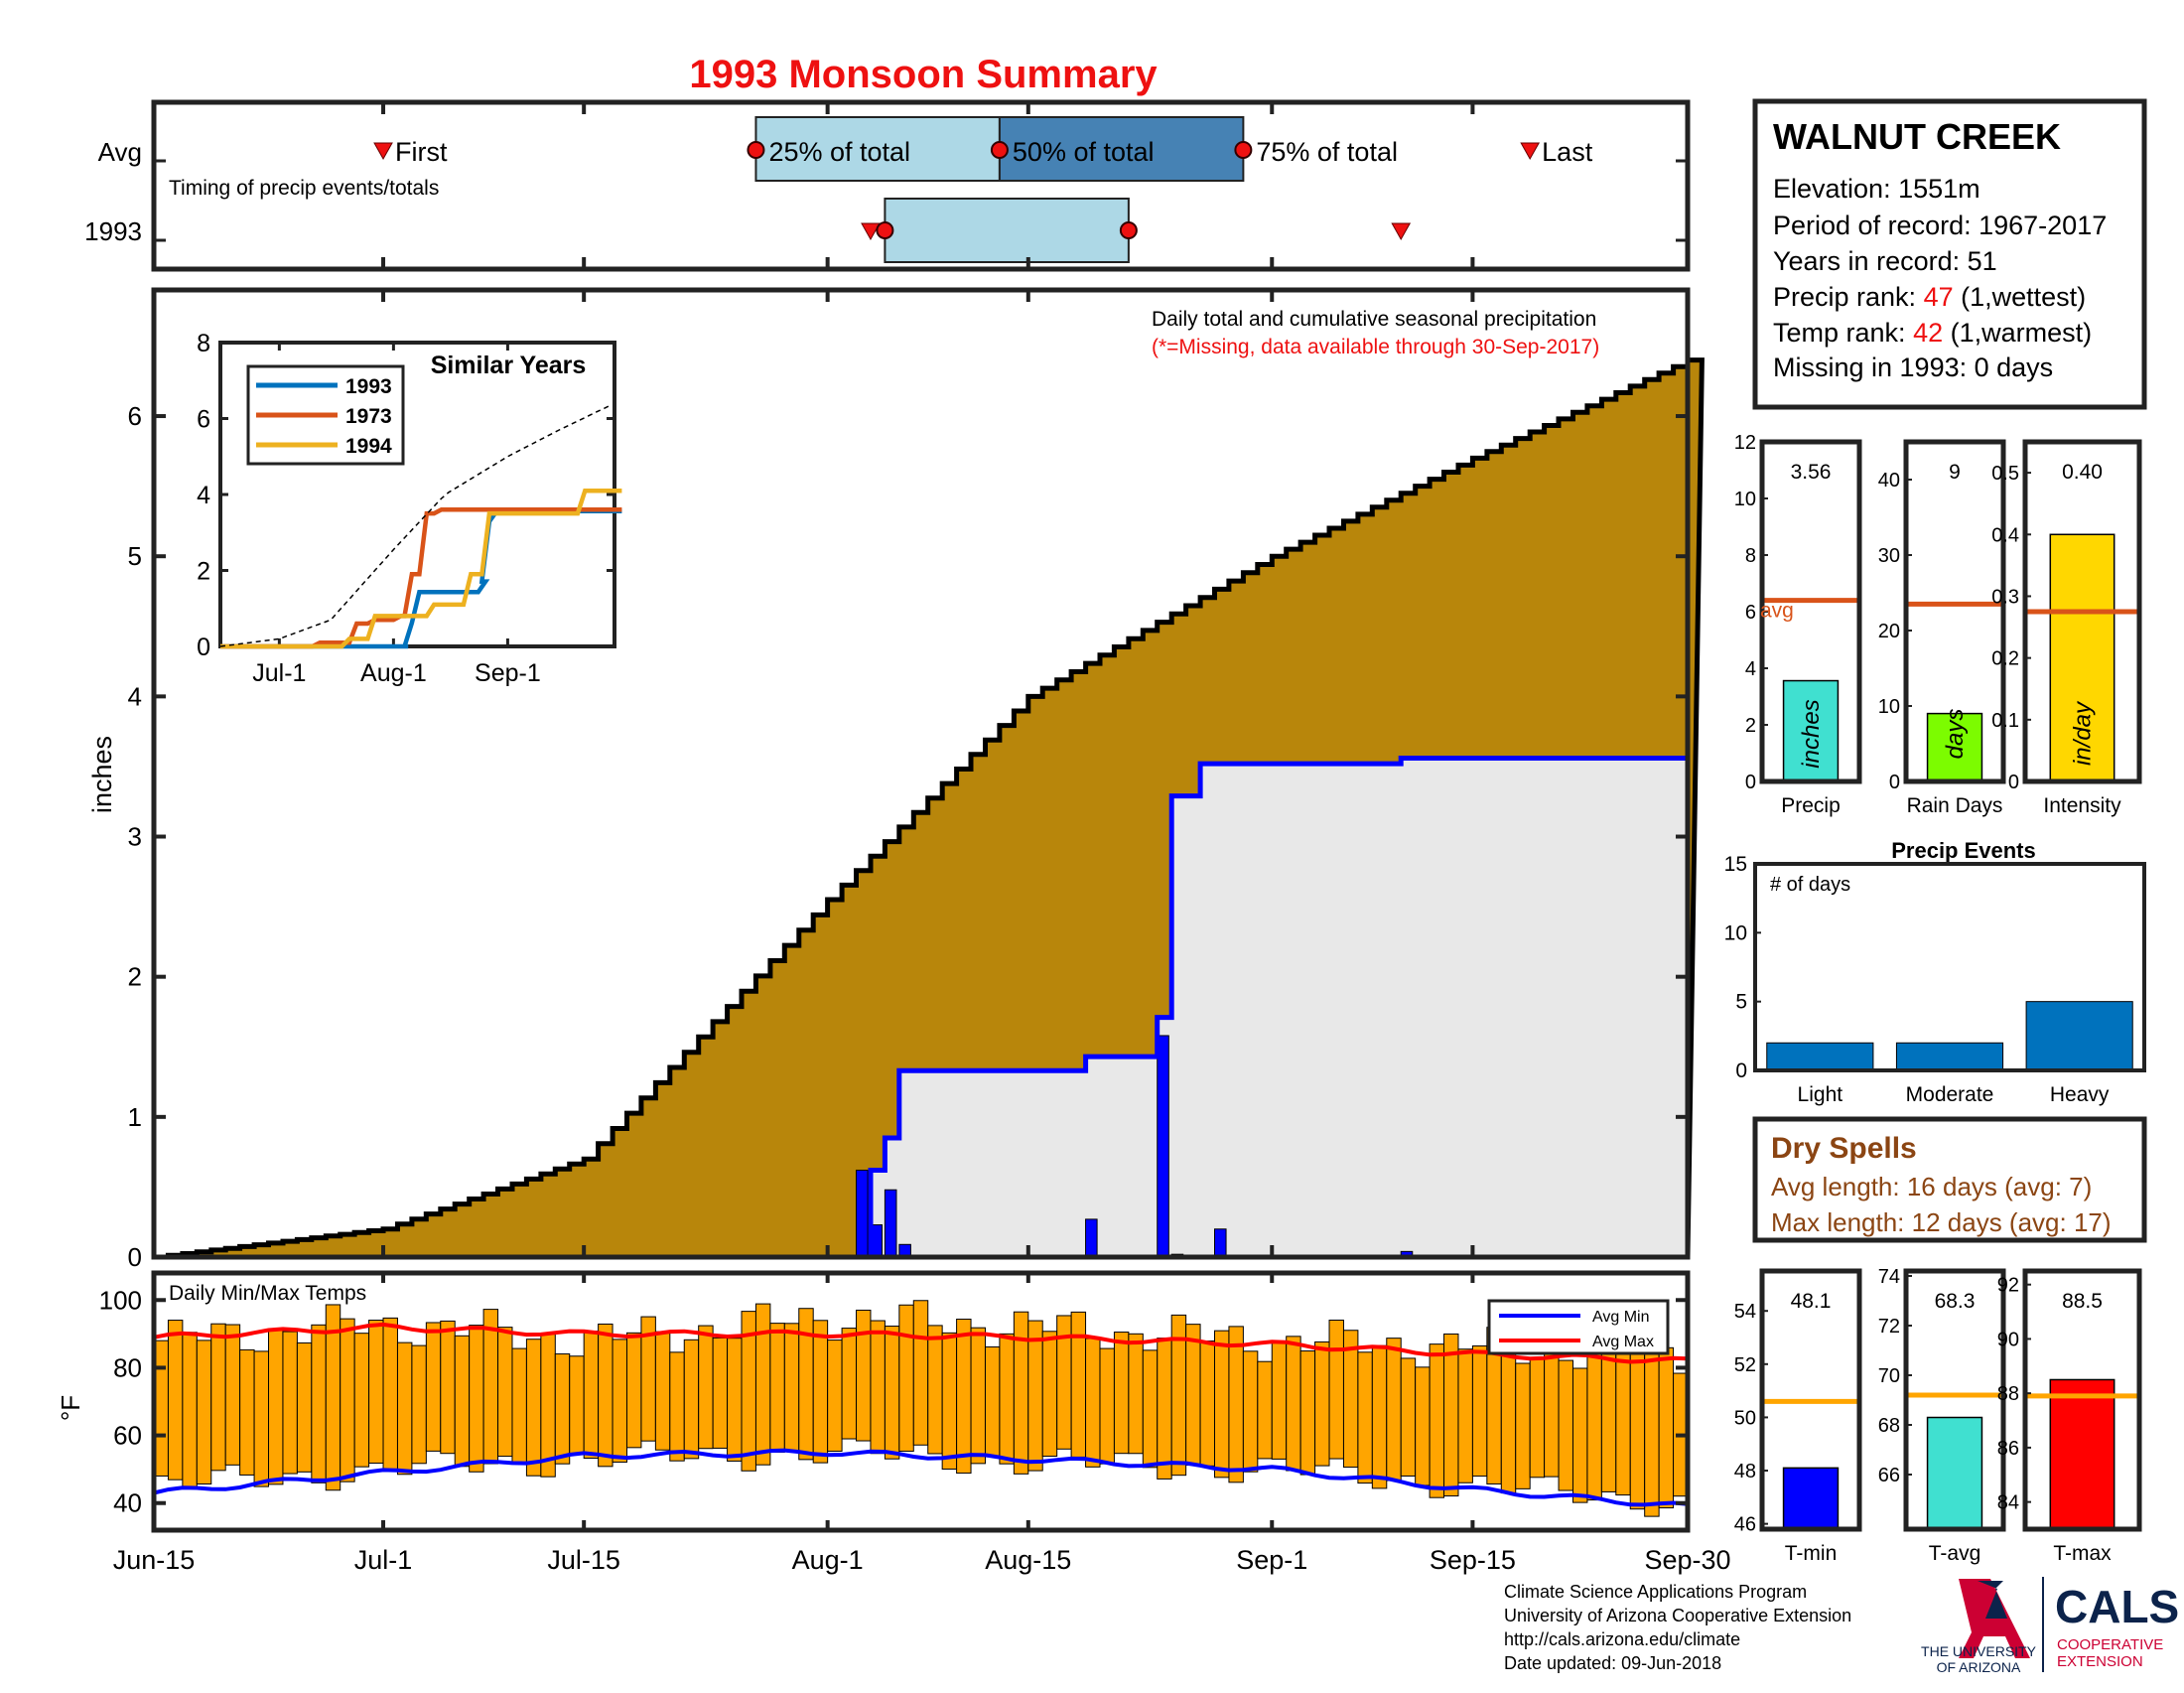 This screenshot has width=2184, height=1693. I want to click on timing-row-year-label: 1993, so click(113, 231).